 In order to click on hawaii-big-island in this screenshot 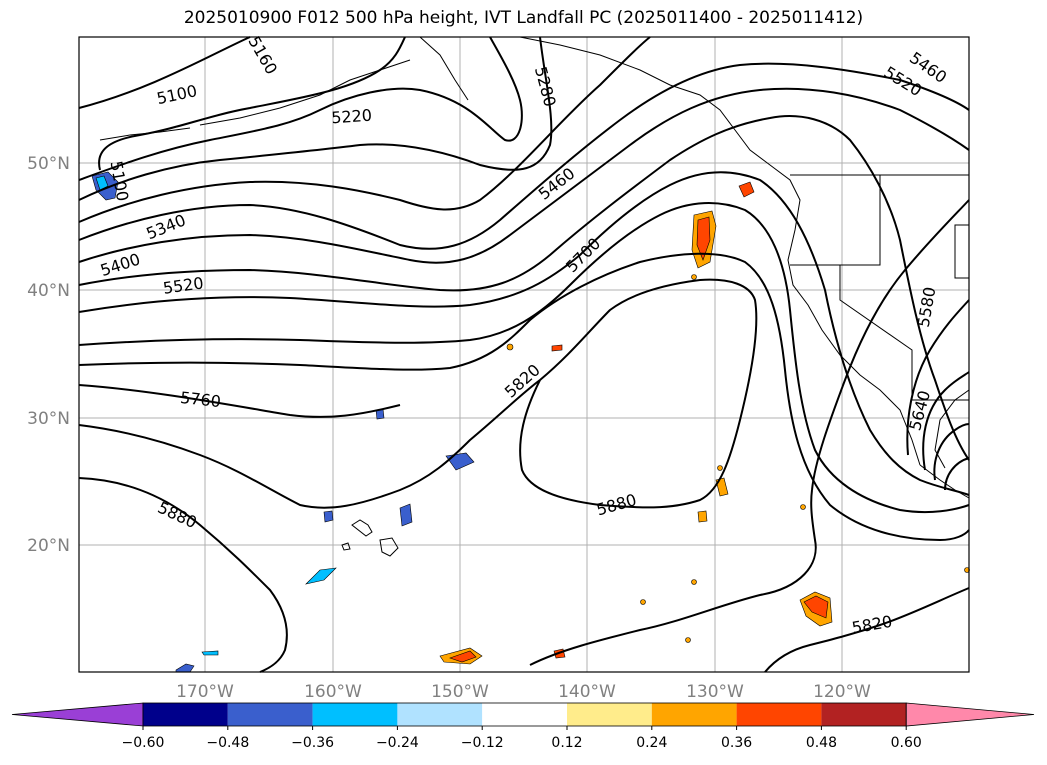, I will do `click(389, 547)`.